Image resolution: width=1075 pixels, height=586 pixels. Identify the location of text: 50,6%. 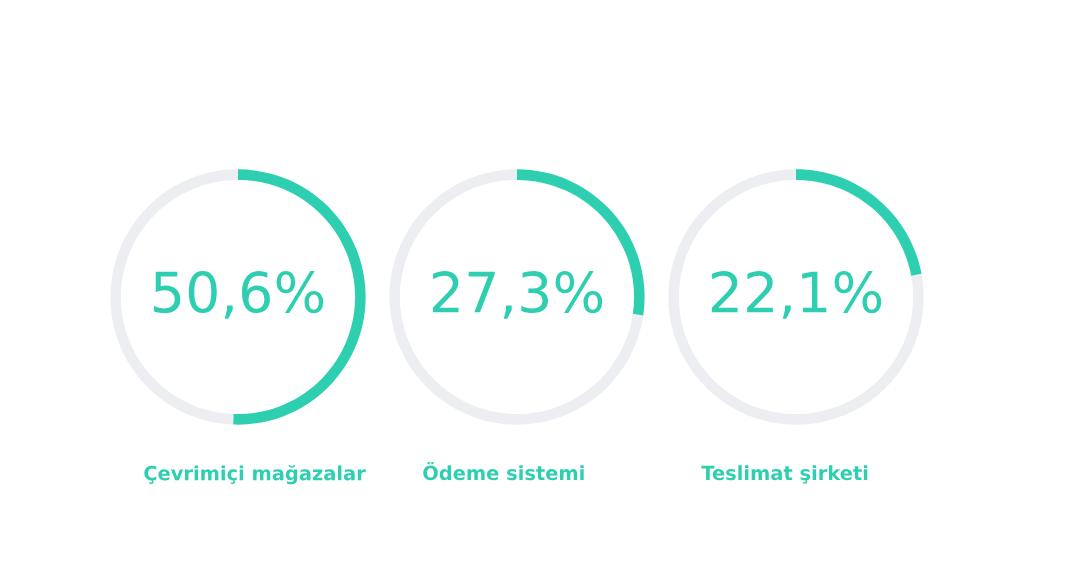
(239, 295).